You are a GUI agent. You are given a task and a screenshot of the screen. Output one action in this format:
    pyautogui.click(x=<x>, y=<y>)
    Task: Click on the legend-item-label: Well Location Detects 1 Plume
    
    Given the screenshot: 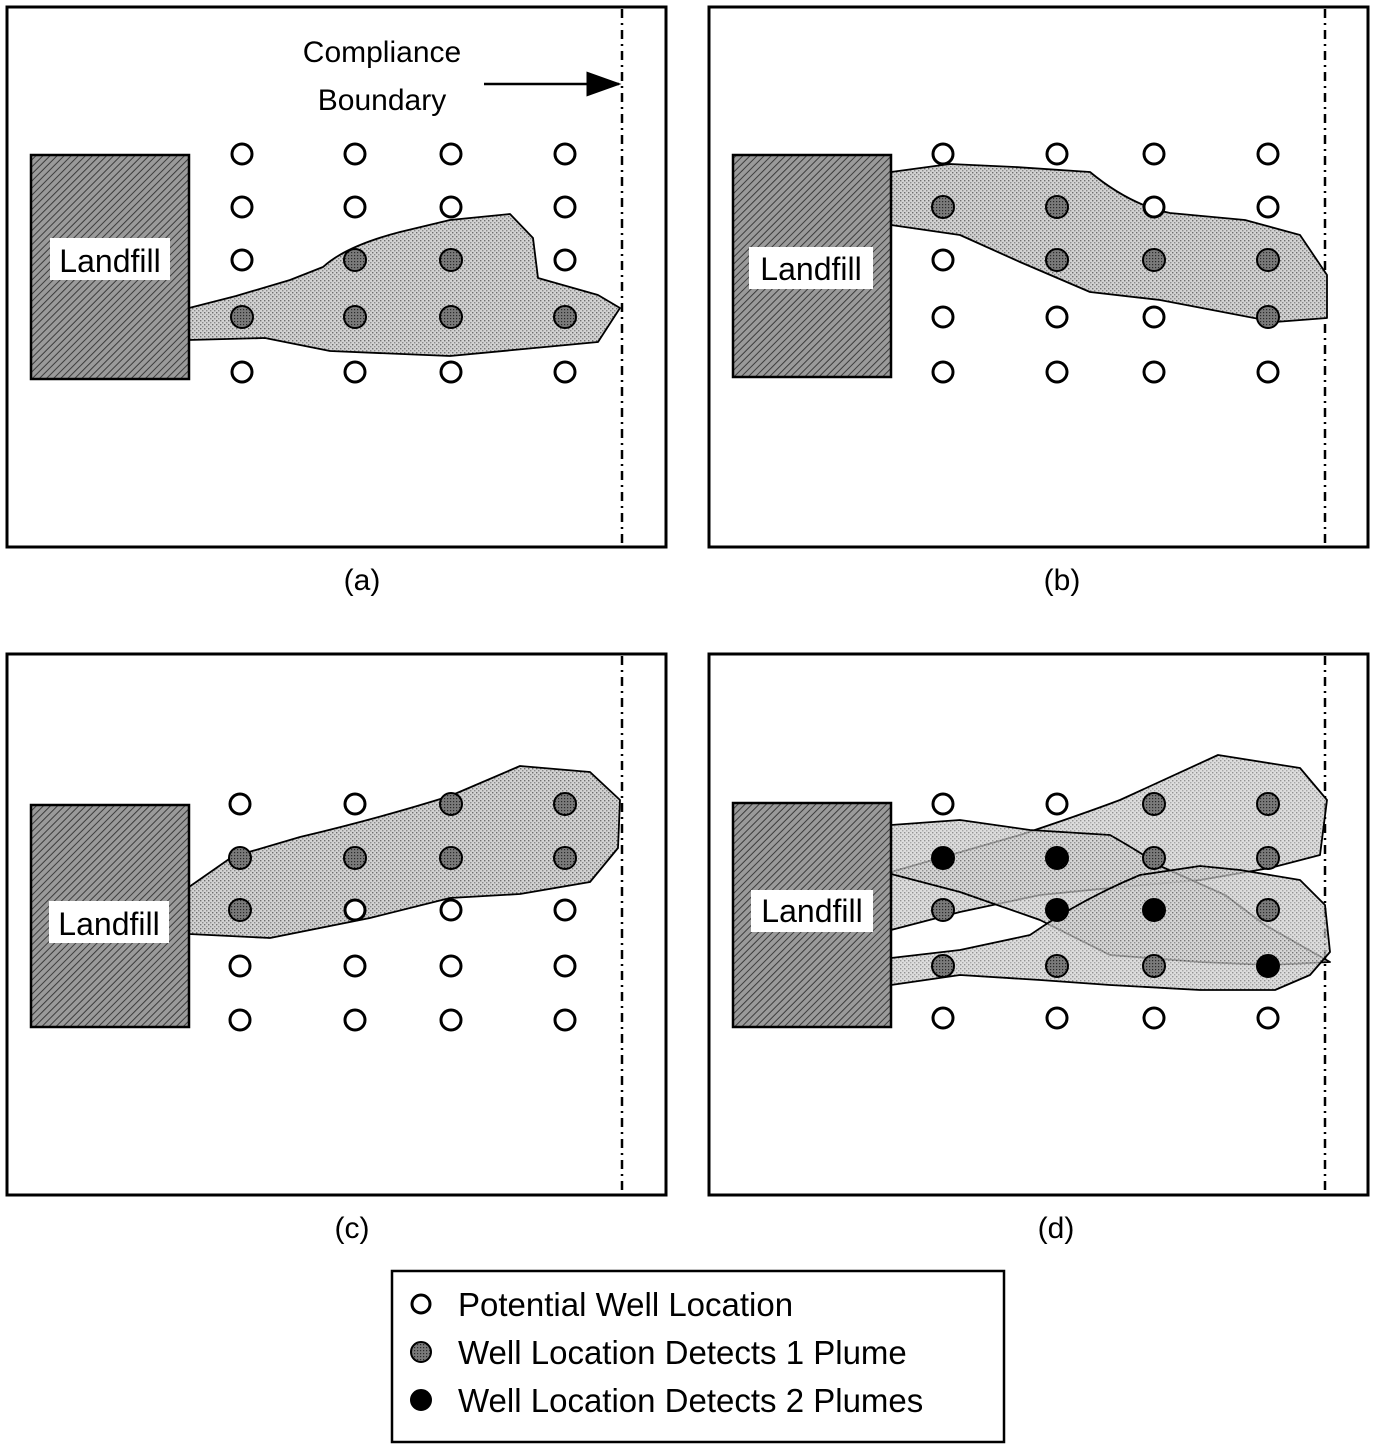 What is the action you would take?
    pyautogui.click(x=682, y=1352)
    